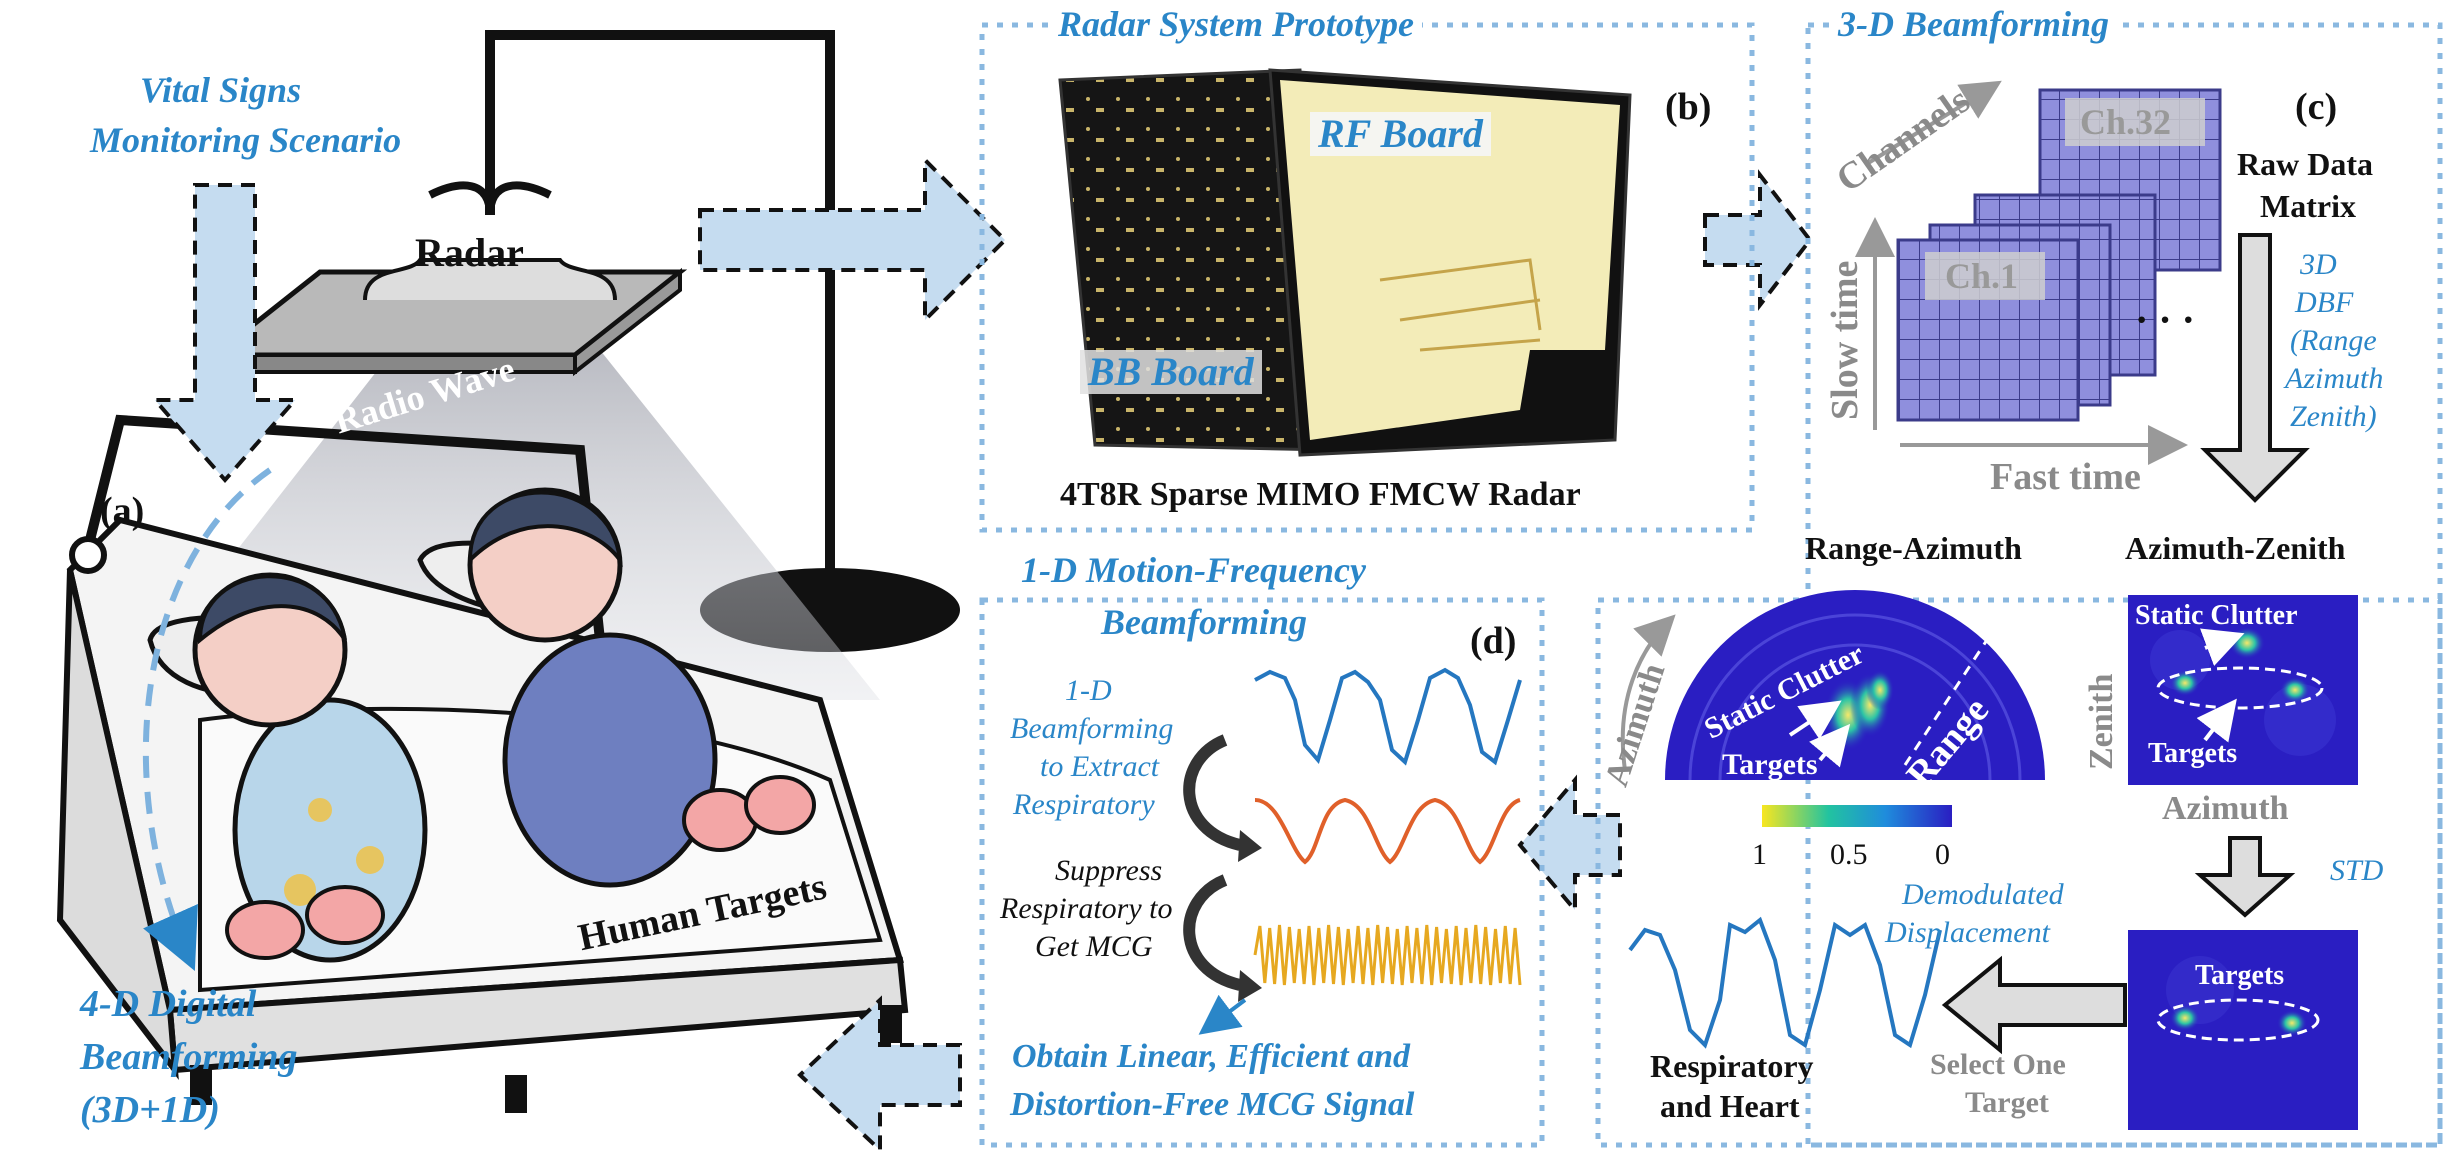 The image size is (2453, 1155). I want to click on obtain-signal-line2: Distortion-Free MCG Signal, so click(1212, 1104).